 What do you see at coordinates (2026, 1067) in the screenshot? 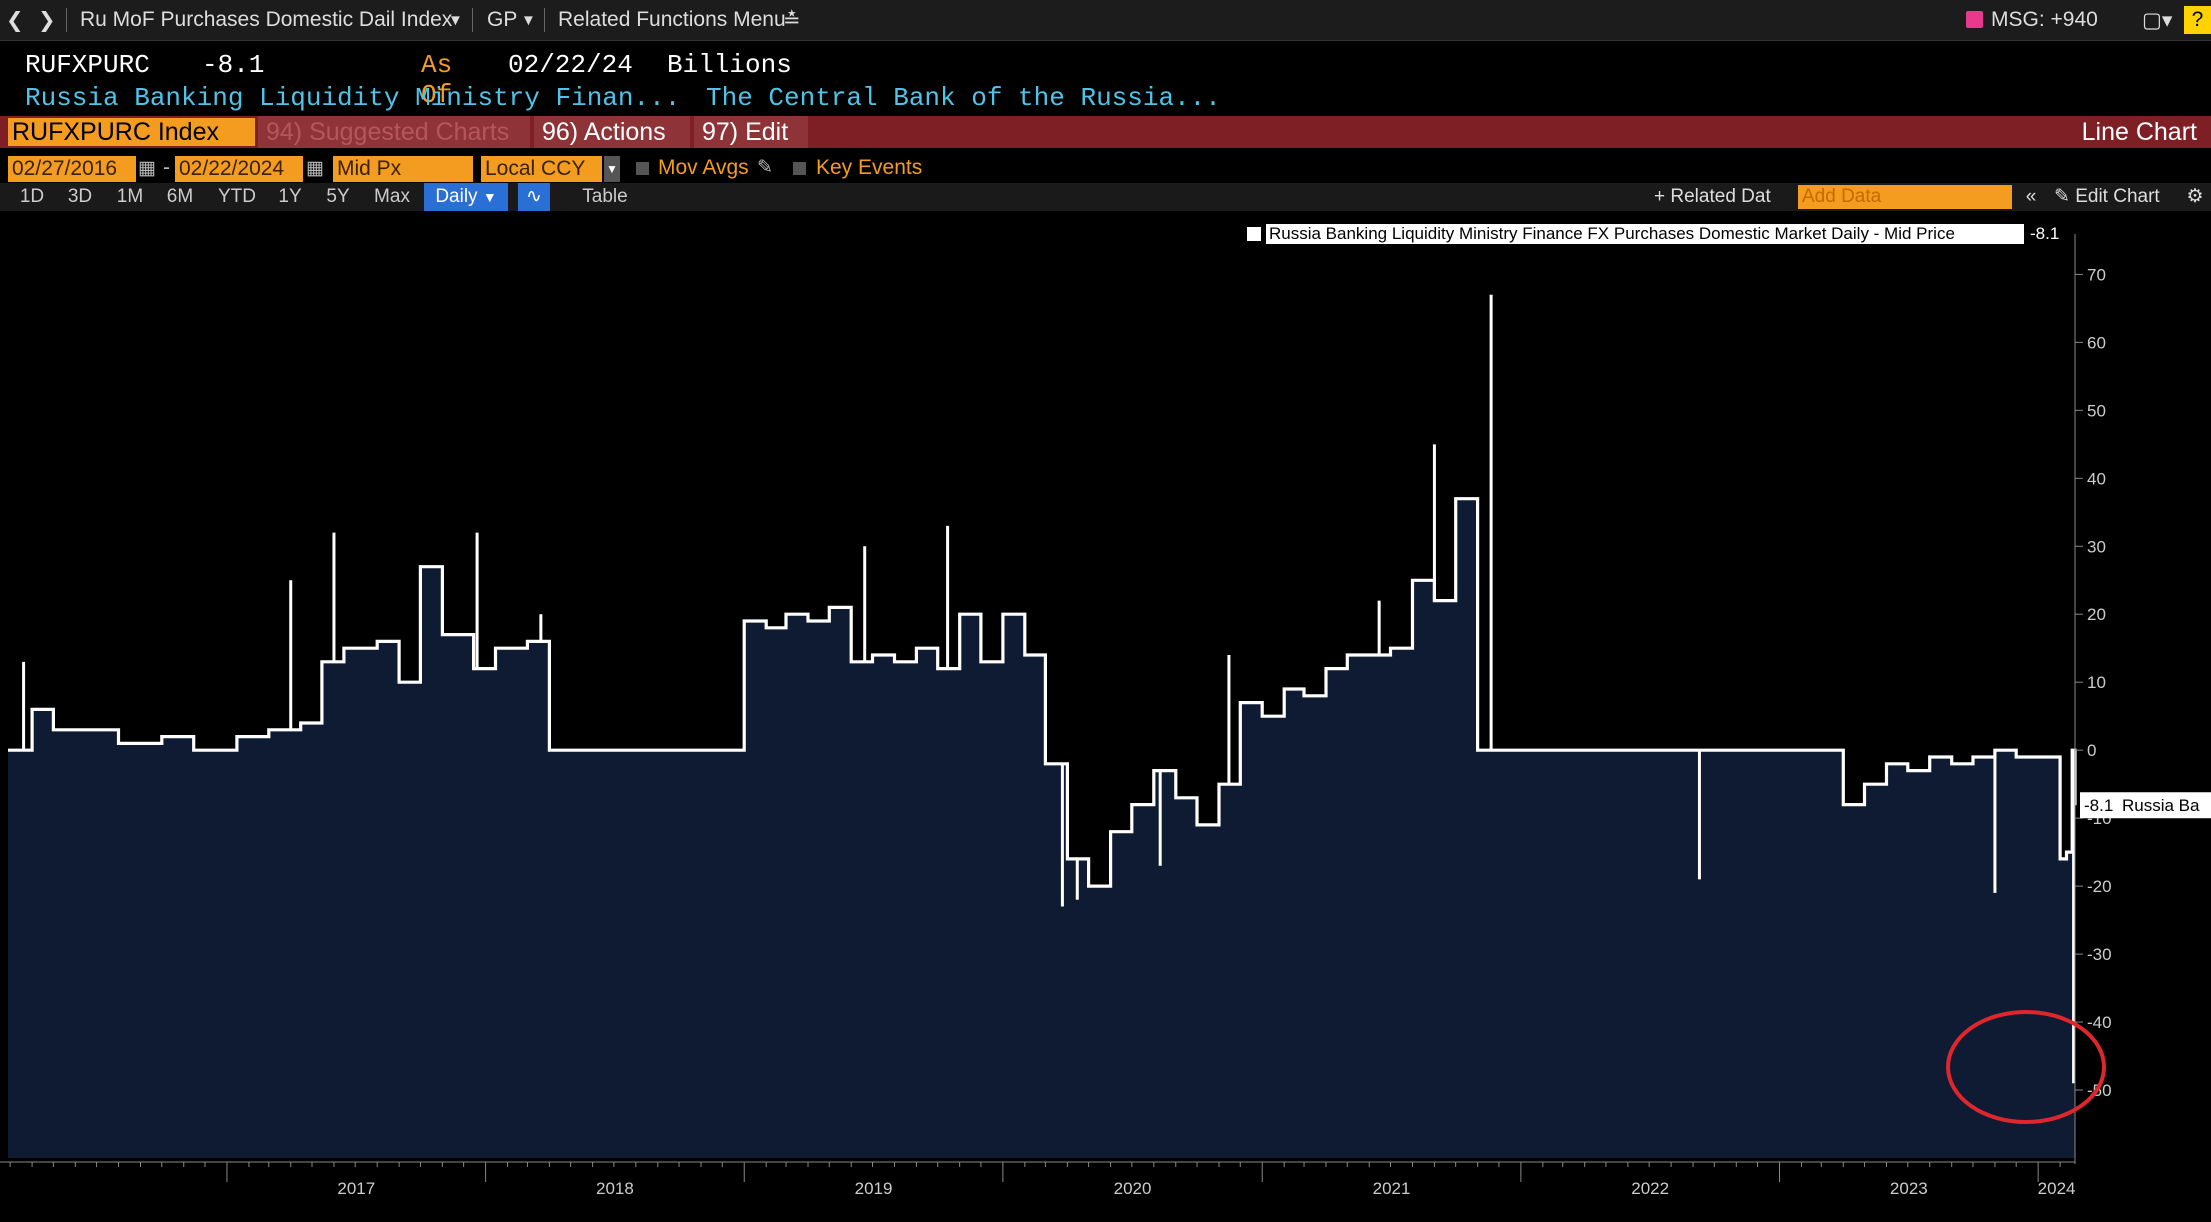
I see `red-circle-annotation` at bounding box center [2026, 1067].